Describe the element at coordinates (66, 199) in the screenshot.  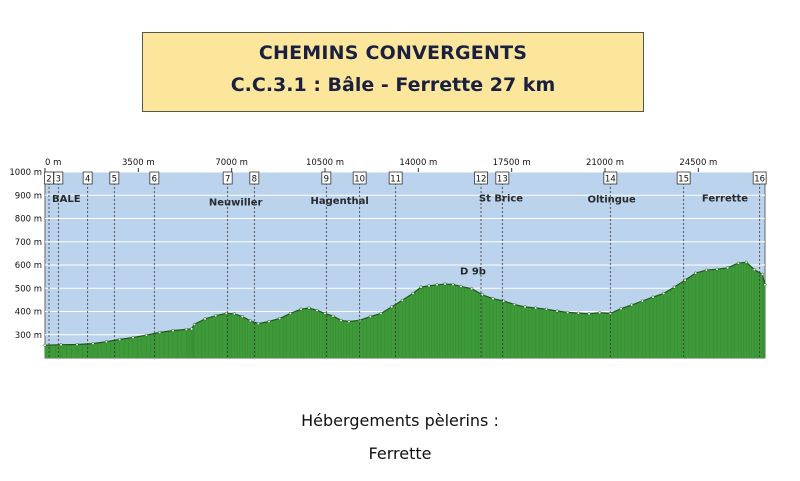
I see `place-label: BALE` at that location.